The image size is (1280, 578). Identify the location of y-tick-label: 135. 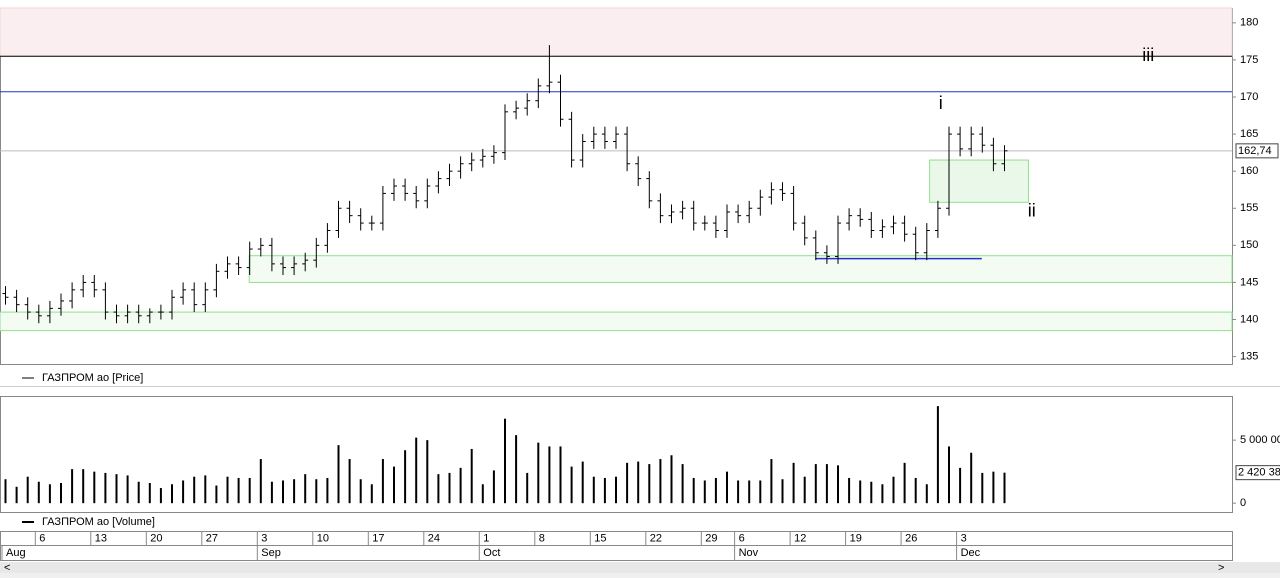
(1249, 356).